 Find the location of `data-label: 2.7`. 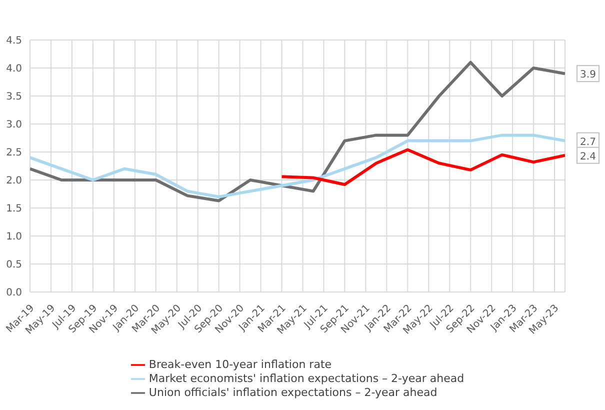

data-label: 2.7 is located at coordinates (588, 142).